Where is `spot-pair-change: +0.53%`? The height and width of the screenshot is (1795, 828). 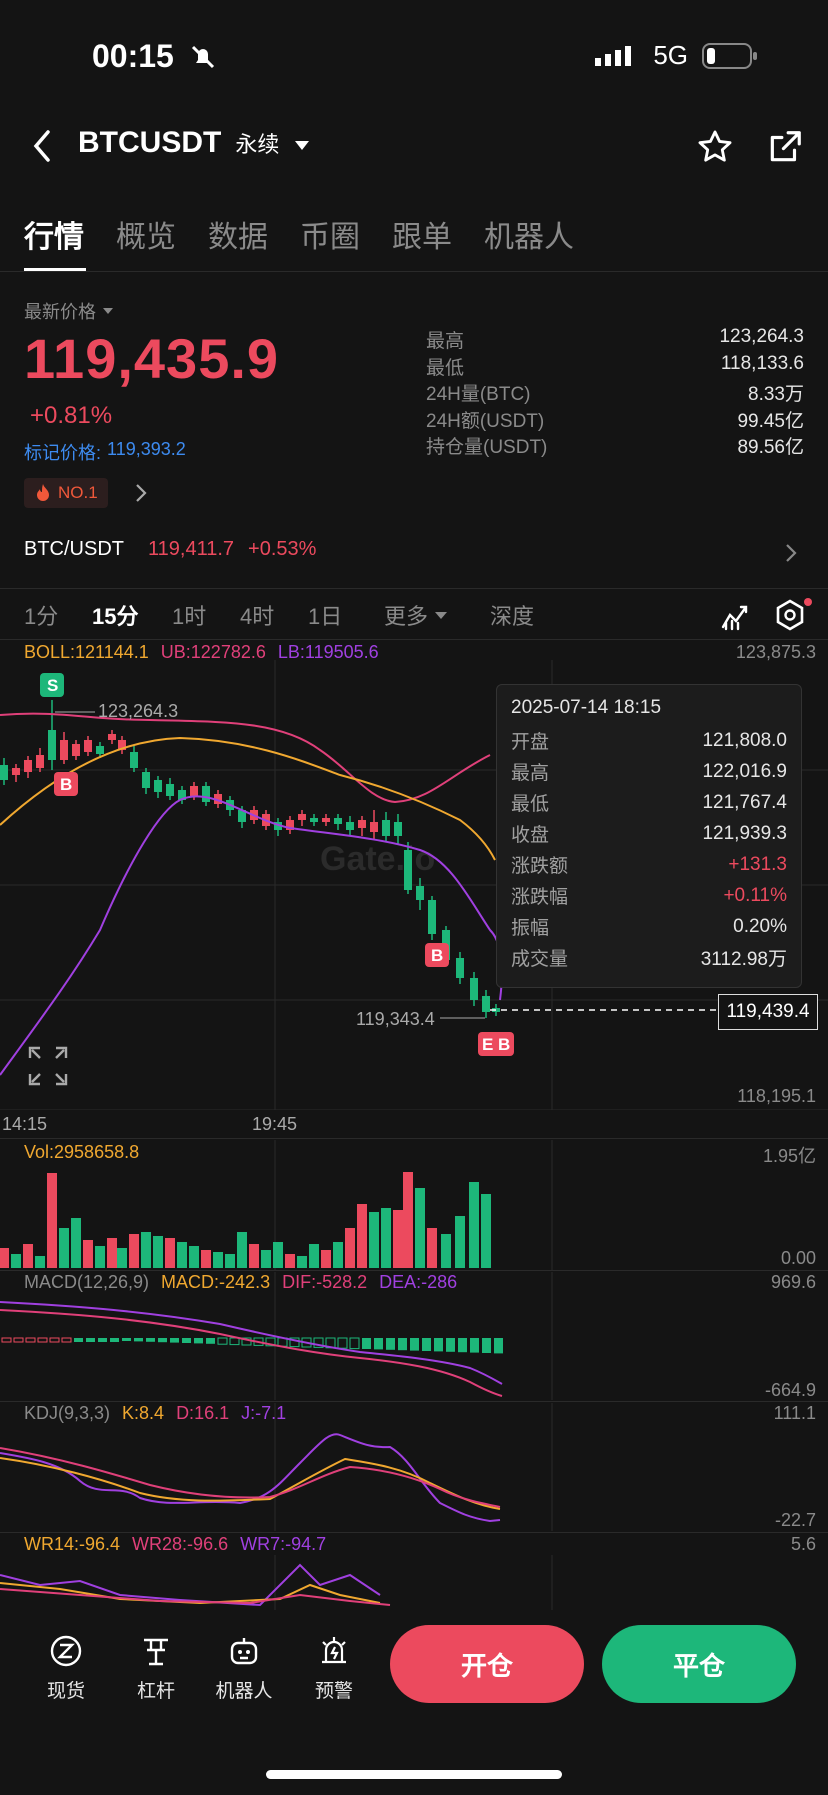
spot-pair-change: +0.53% is located at coordinates (282, 549).